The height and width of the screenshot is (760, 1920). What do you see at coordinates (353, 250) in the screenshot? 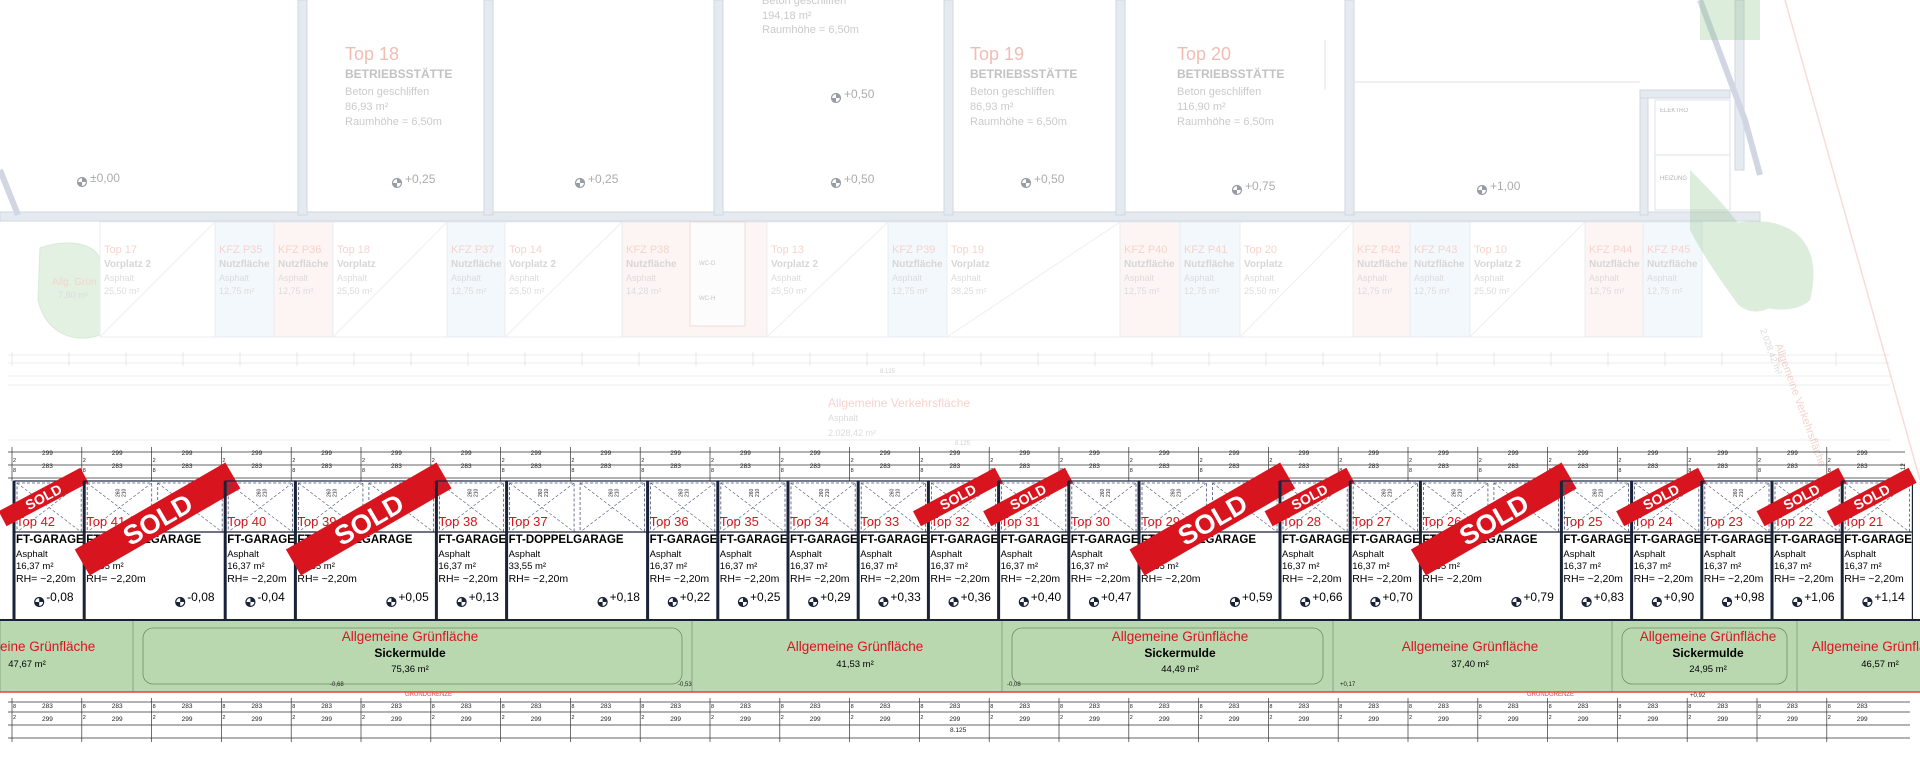
I see `space-name: Top 18` at bounding box center [353, 250].